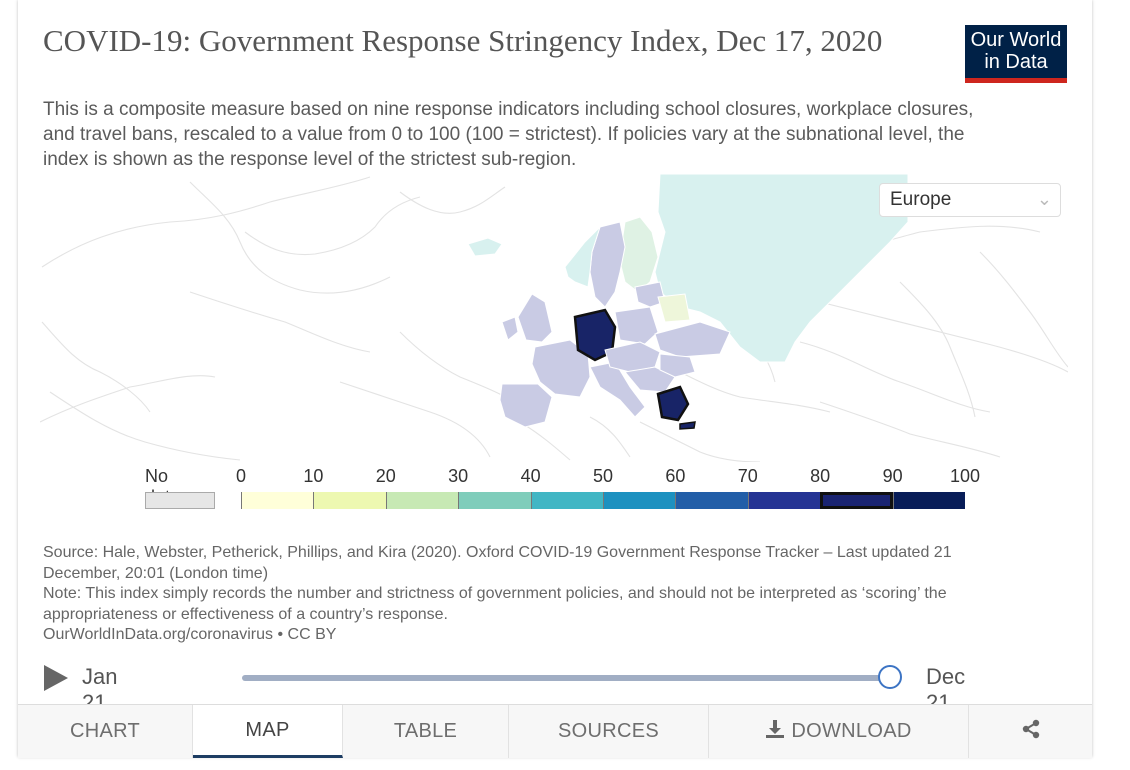 This screenshot has width=1130, height=770. I want to click on play-icon, so click(56, 678).